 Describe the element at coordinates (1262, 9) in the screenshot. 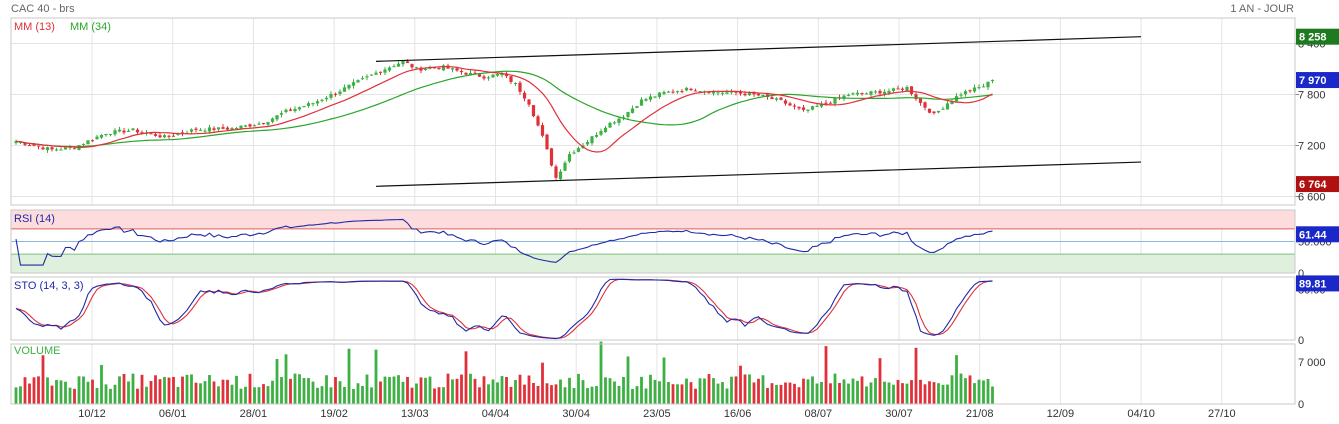

I see `period-label: 1 AN - JOUR` at that location.